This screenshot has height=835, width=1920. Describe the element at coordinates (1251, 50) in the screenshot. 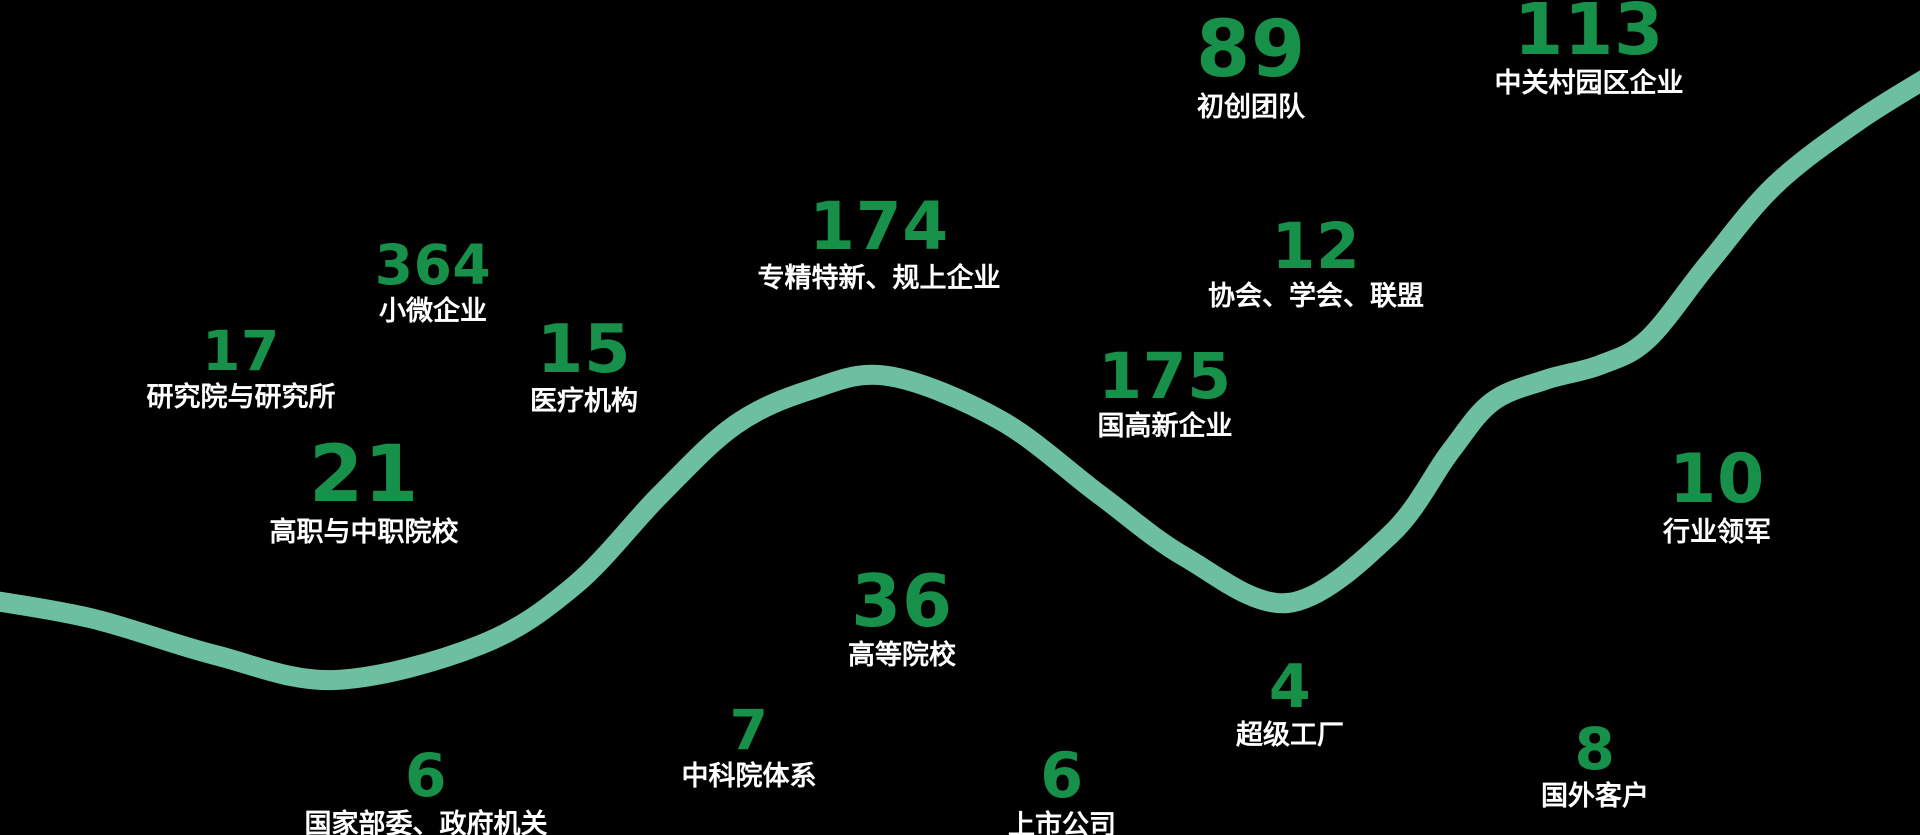

I see `stat-value: 89` at that location.